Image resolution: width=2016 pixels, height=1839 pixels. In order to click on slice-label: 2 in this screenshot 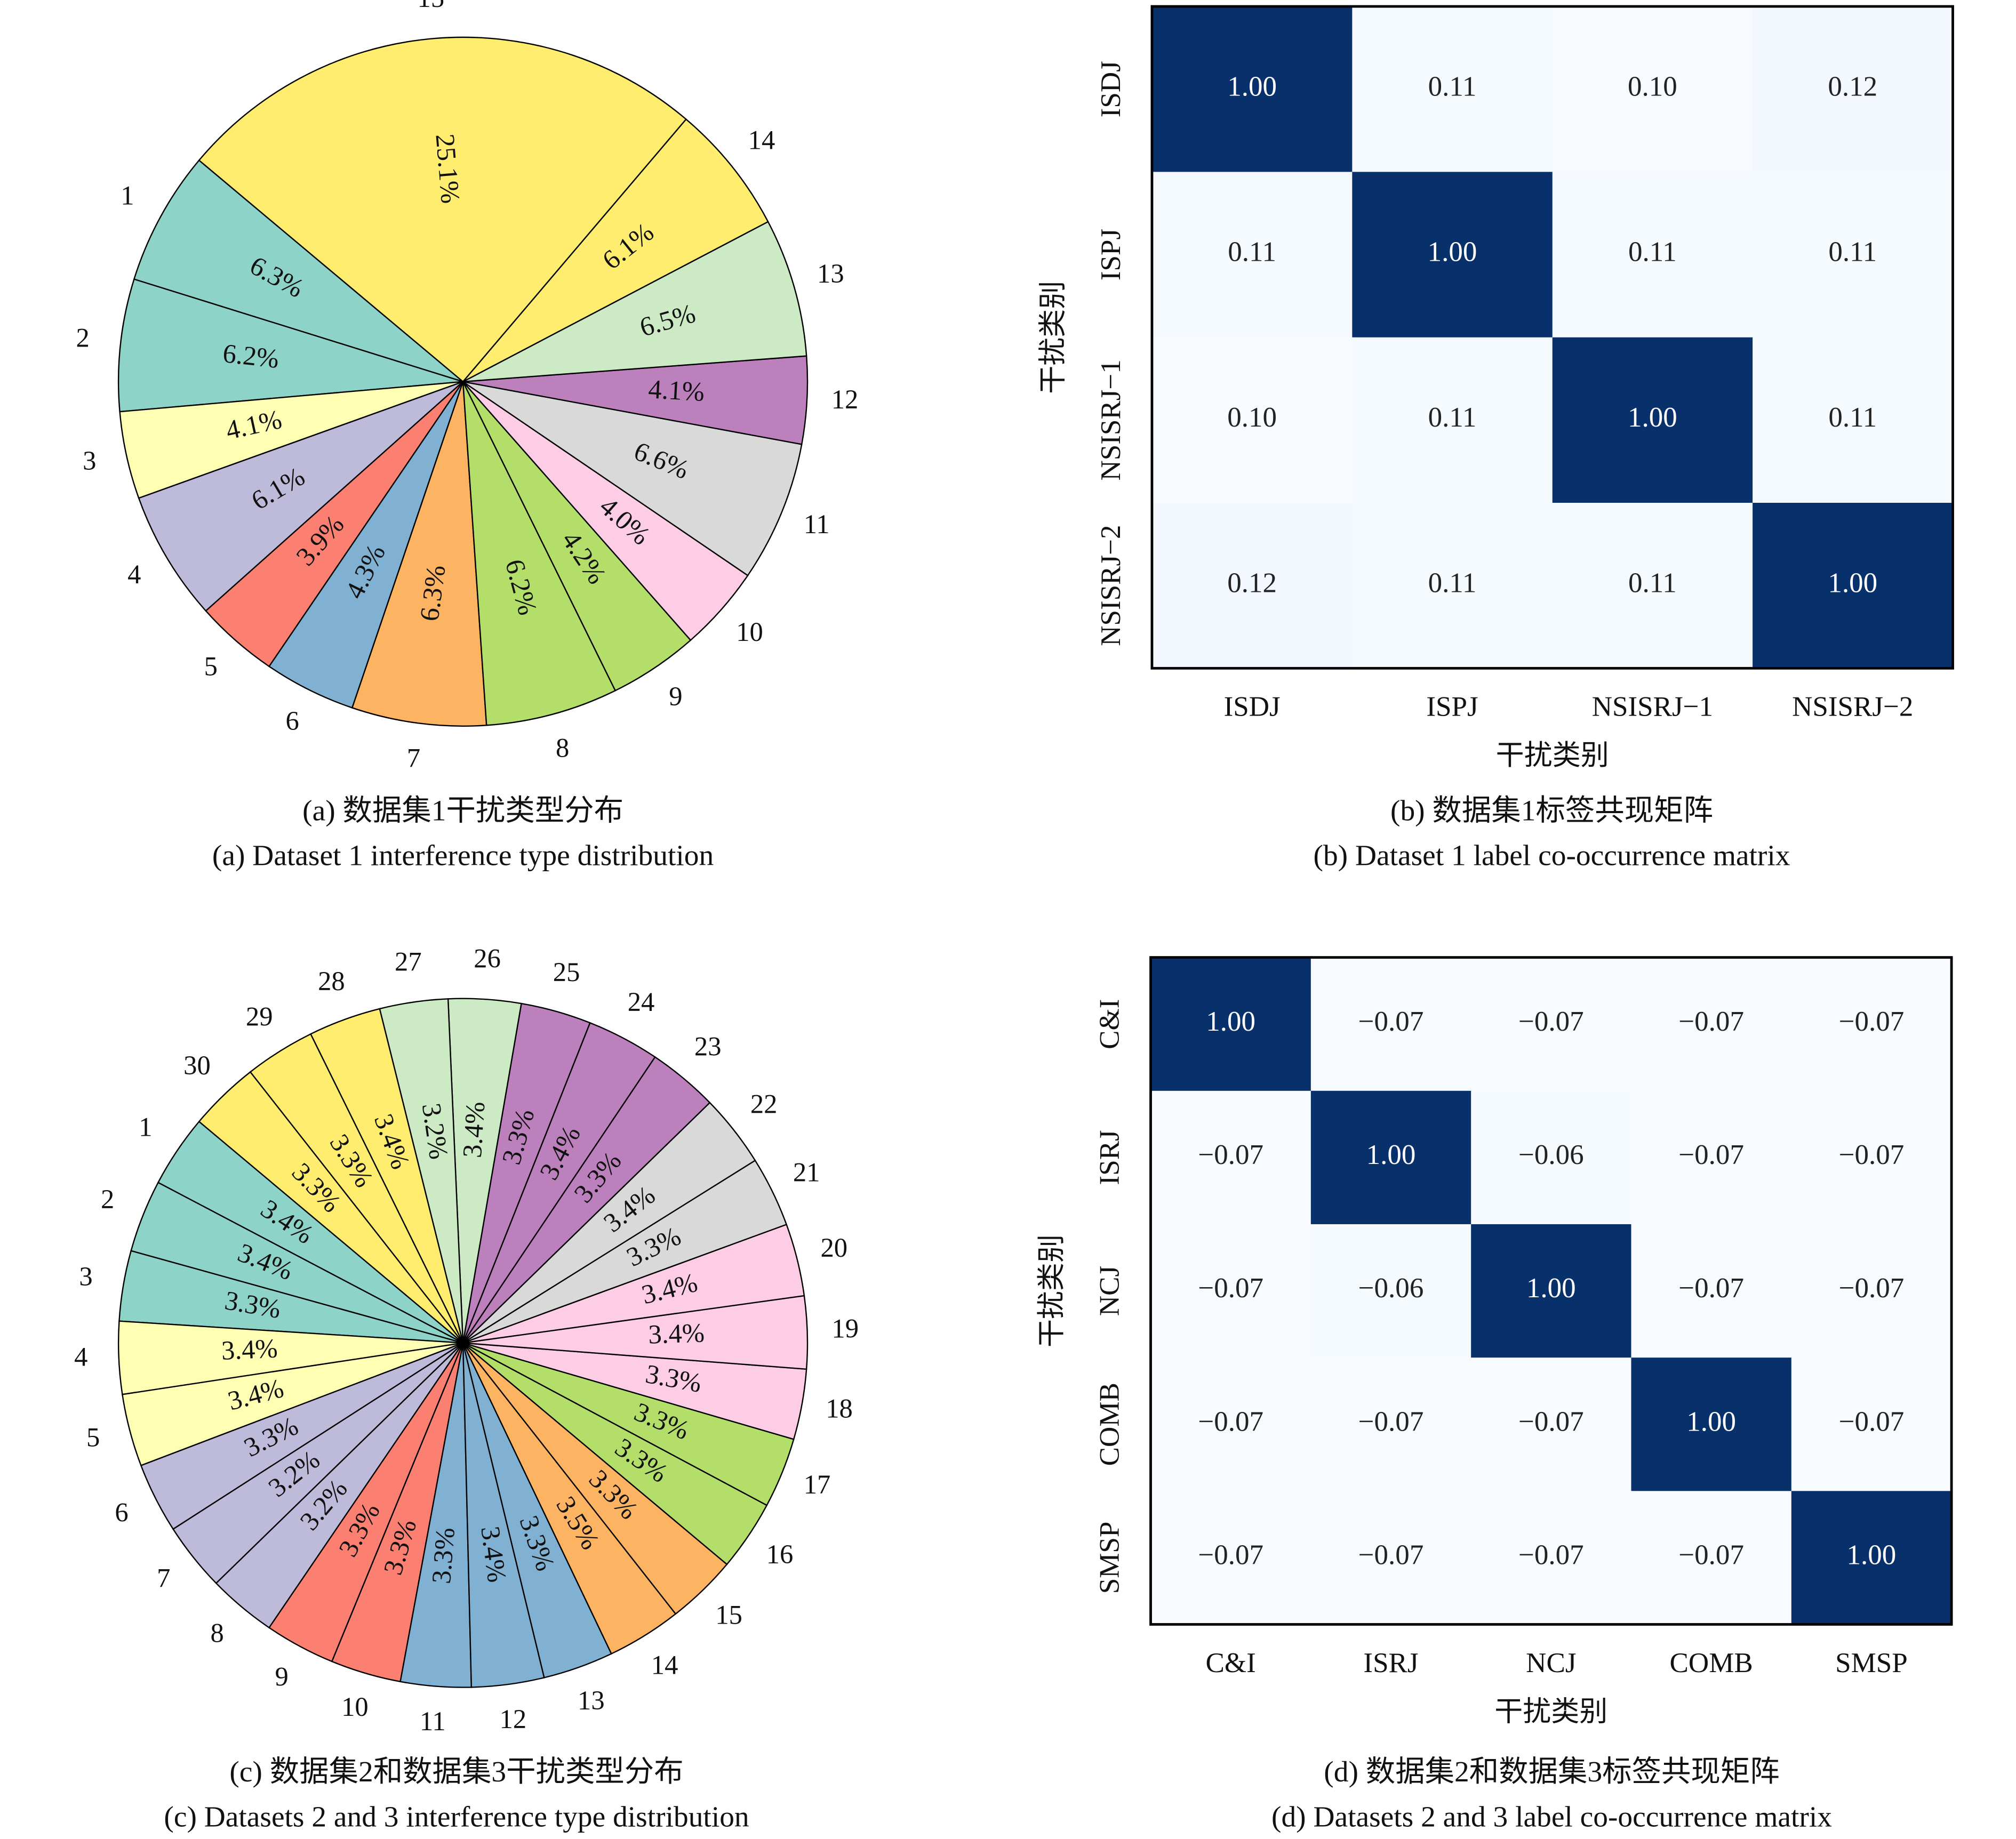, I will do `click(107, 1199)`.